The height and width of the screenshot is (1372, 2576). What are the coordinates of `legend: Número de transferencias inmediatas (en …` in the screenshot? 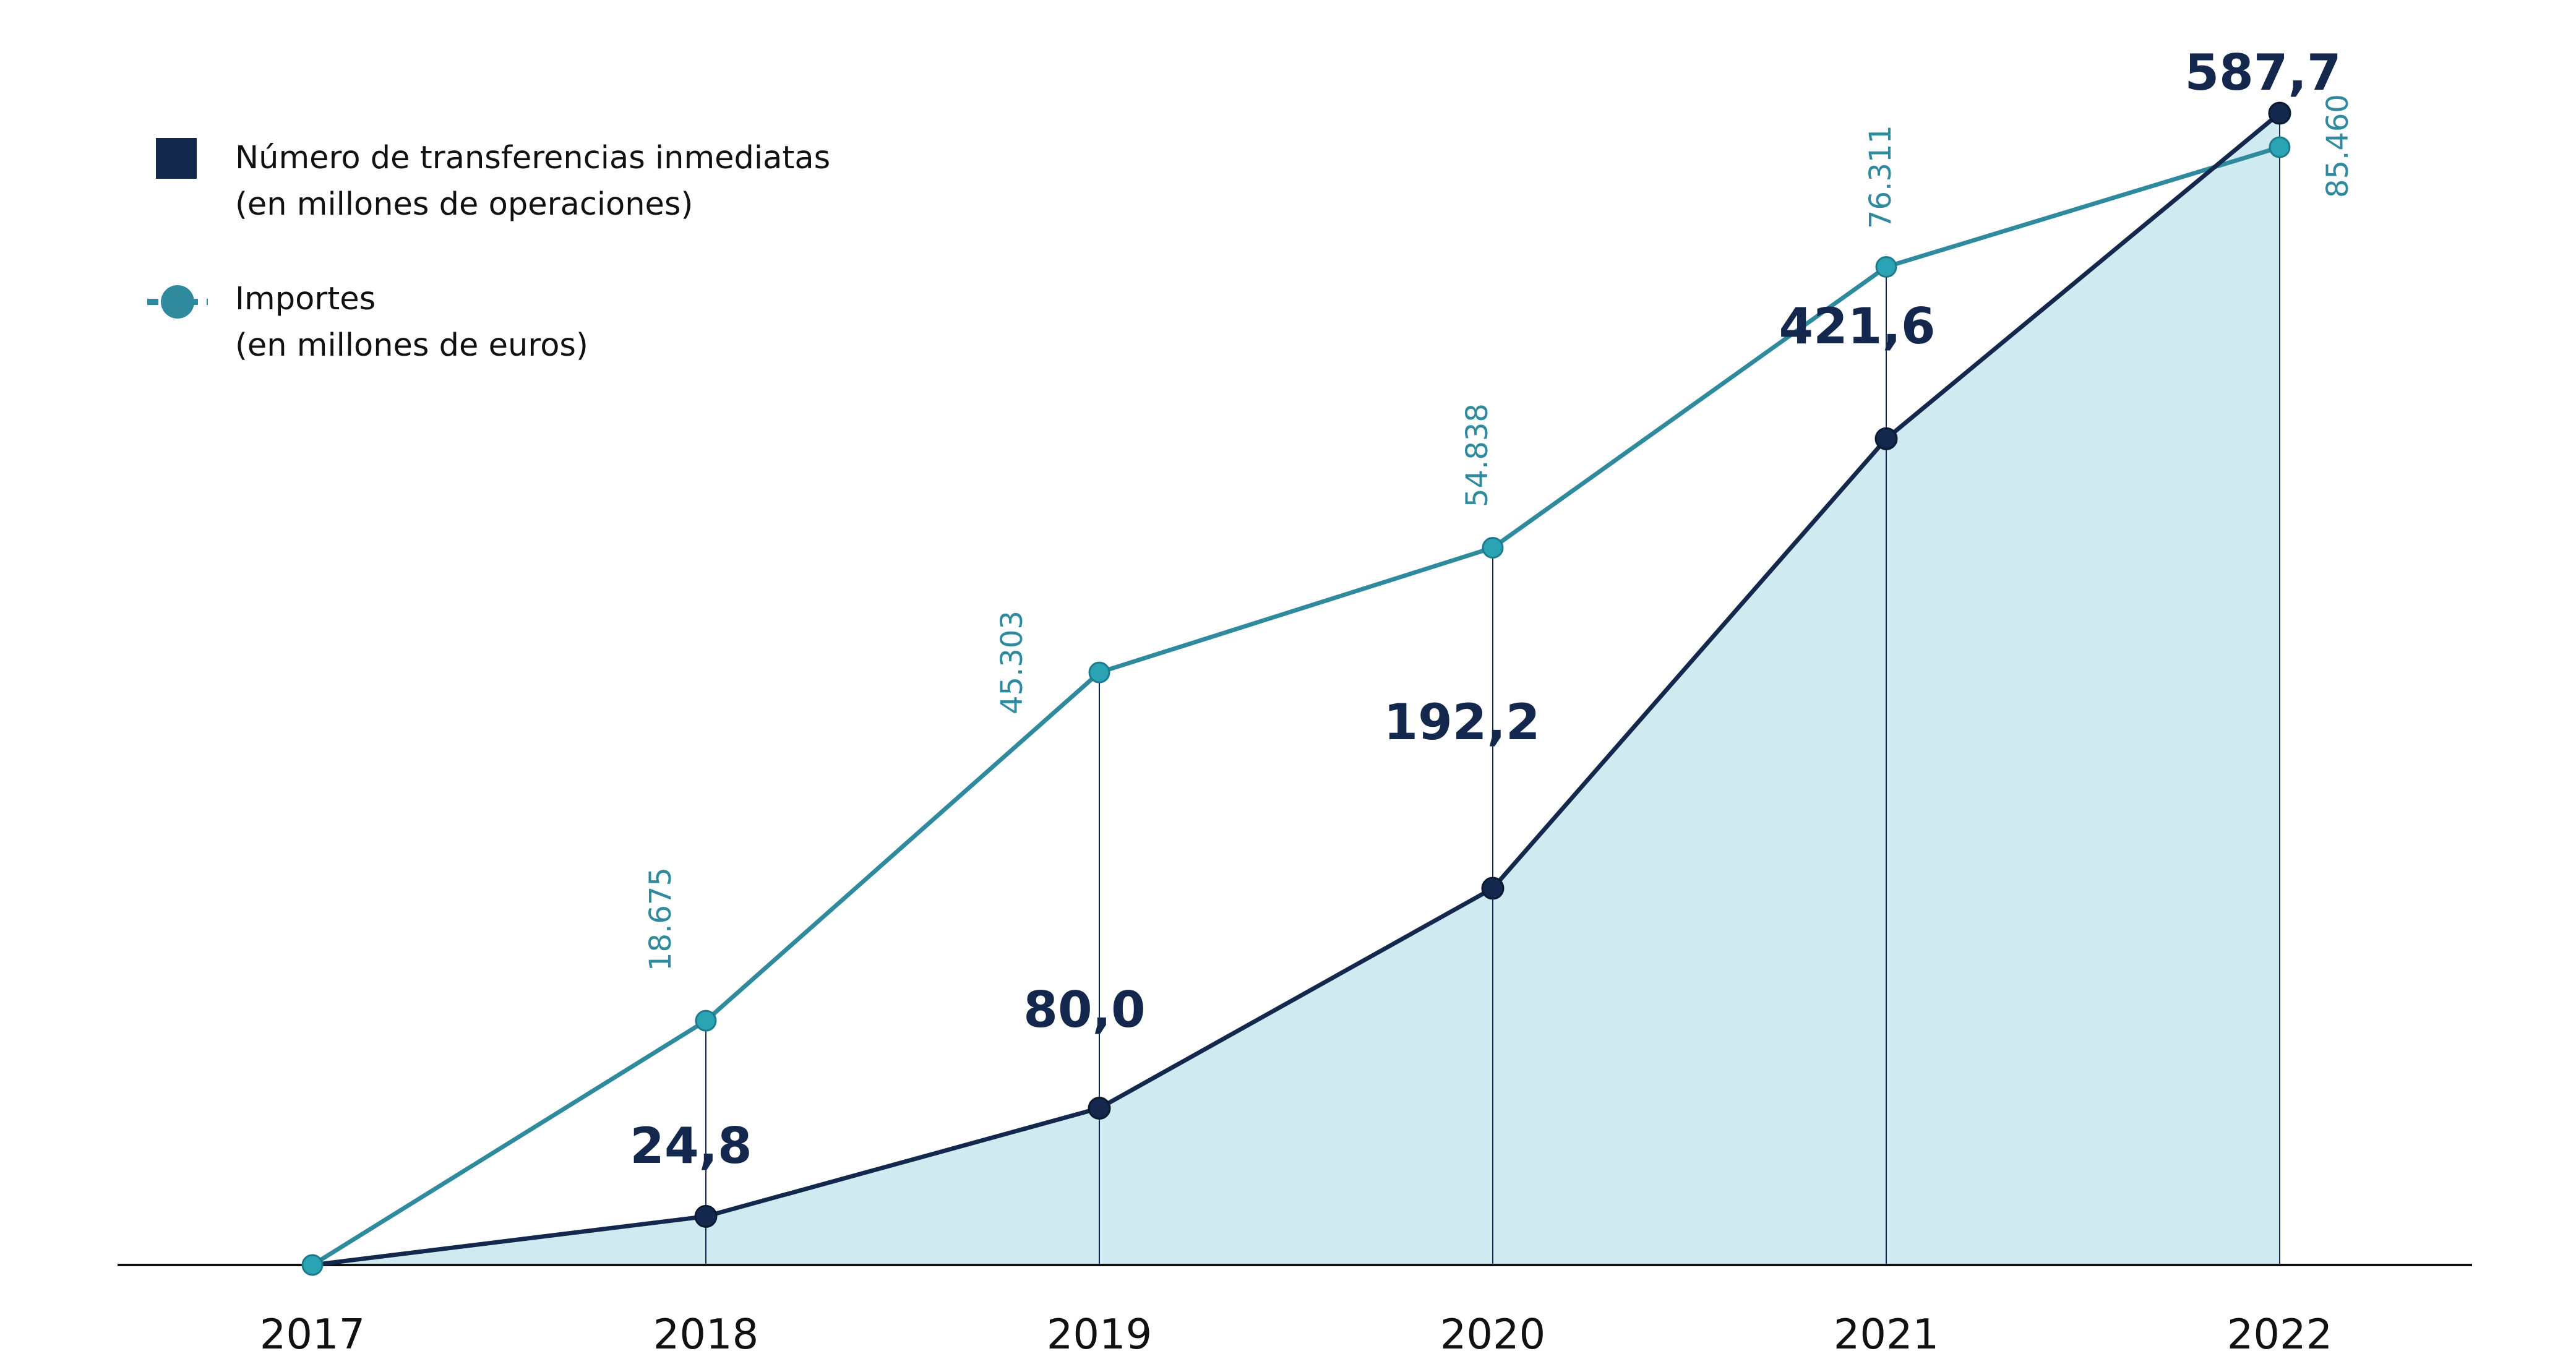 It's located at (489, 251).